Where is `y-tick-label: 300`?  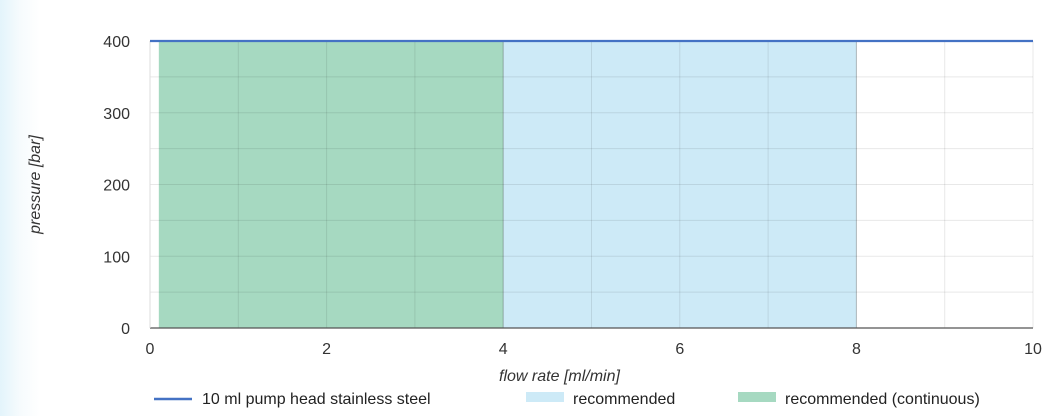
y-tick-label: 300 is located at coordinates (116, 114).